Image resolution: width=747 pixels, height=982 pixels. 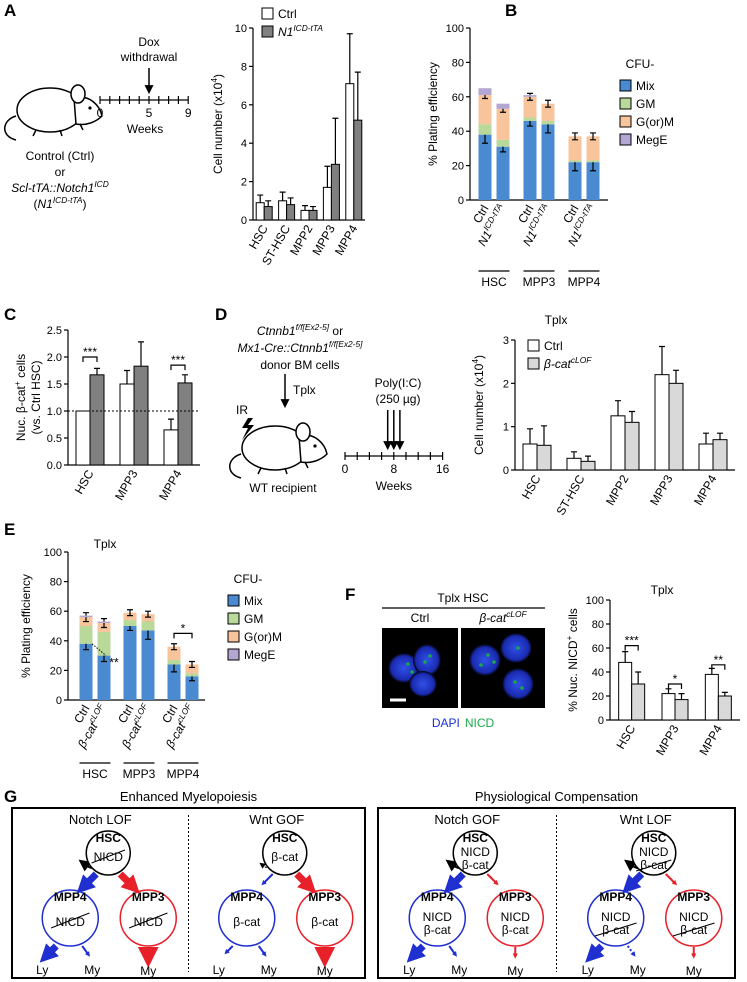 What do you see at coordinates (573, 676) in the screenshot?
I see `y-axis-label-part: % Nuc. NICD` at bounding box center [573, 676].